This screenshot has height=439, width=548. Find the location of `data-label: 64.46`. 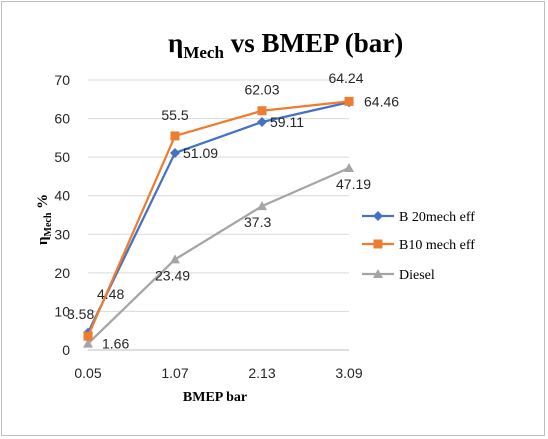

data-label: 64.46 is located at coordinates (381, 101).